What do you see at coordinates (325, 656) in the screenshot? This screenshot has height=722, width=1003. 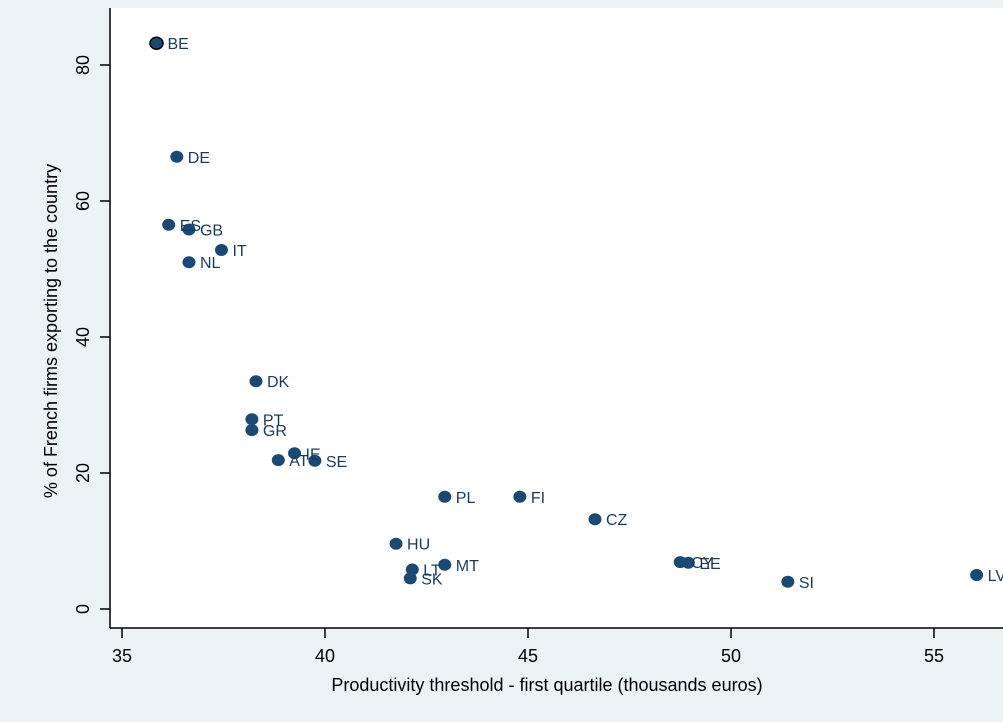 I see `x-tick-label: 40` at bounding box center [325, 656].